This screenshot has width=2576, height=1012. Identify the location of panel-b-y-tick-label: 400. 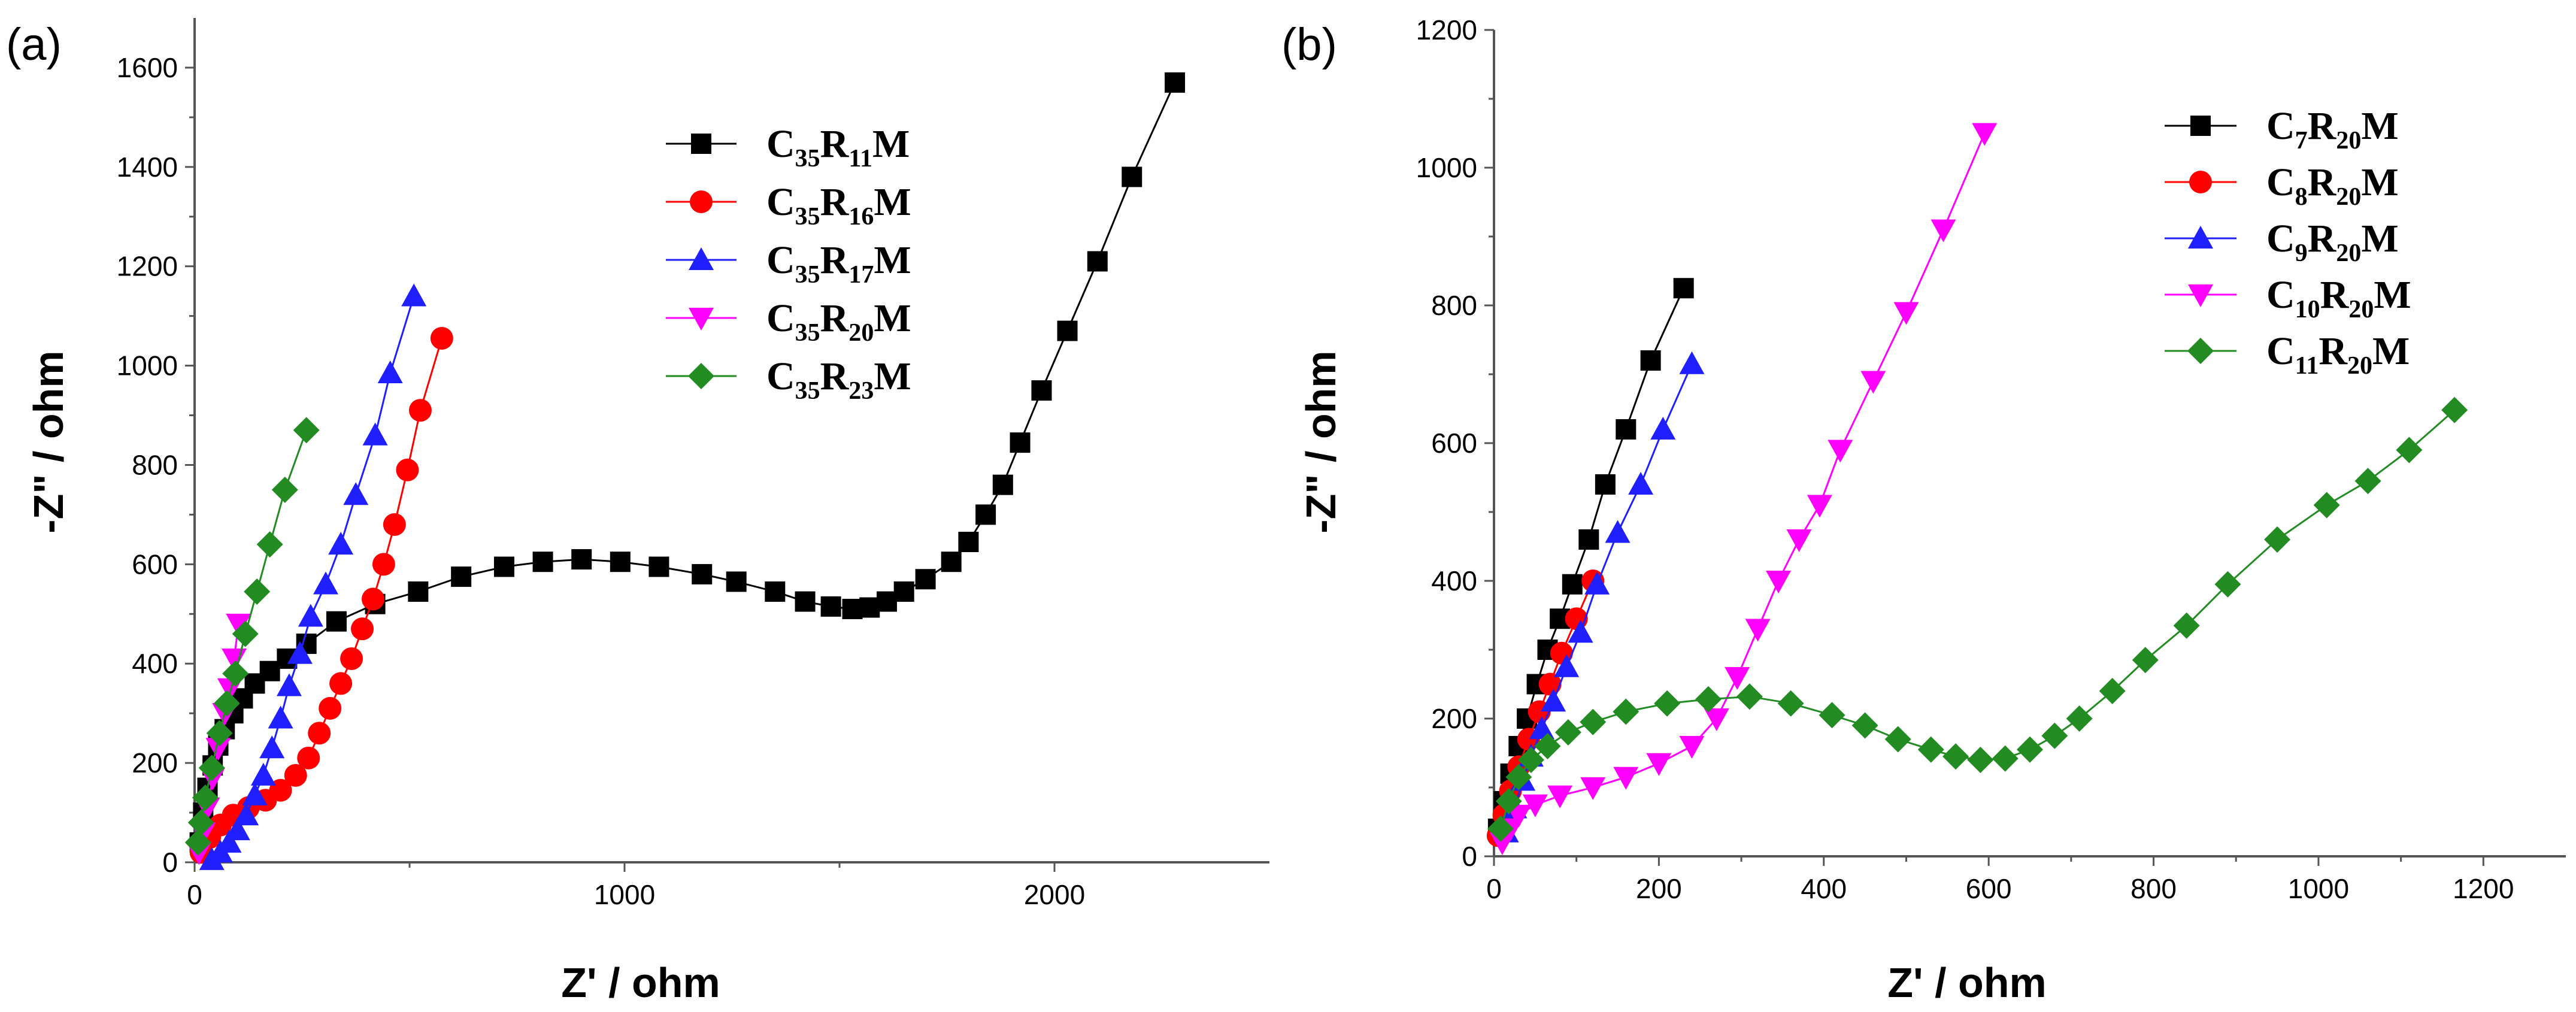
(1454, 580).